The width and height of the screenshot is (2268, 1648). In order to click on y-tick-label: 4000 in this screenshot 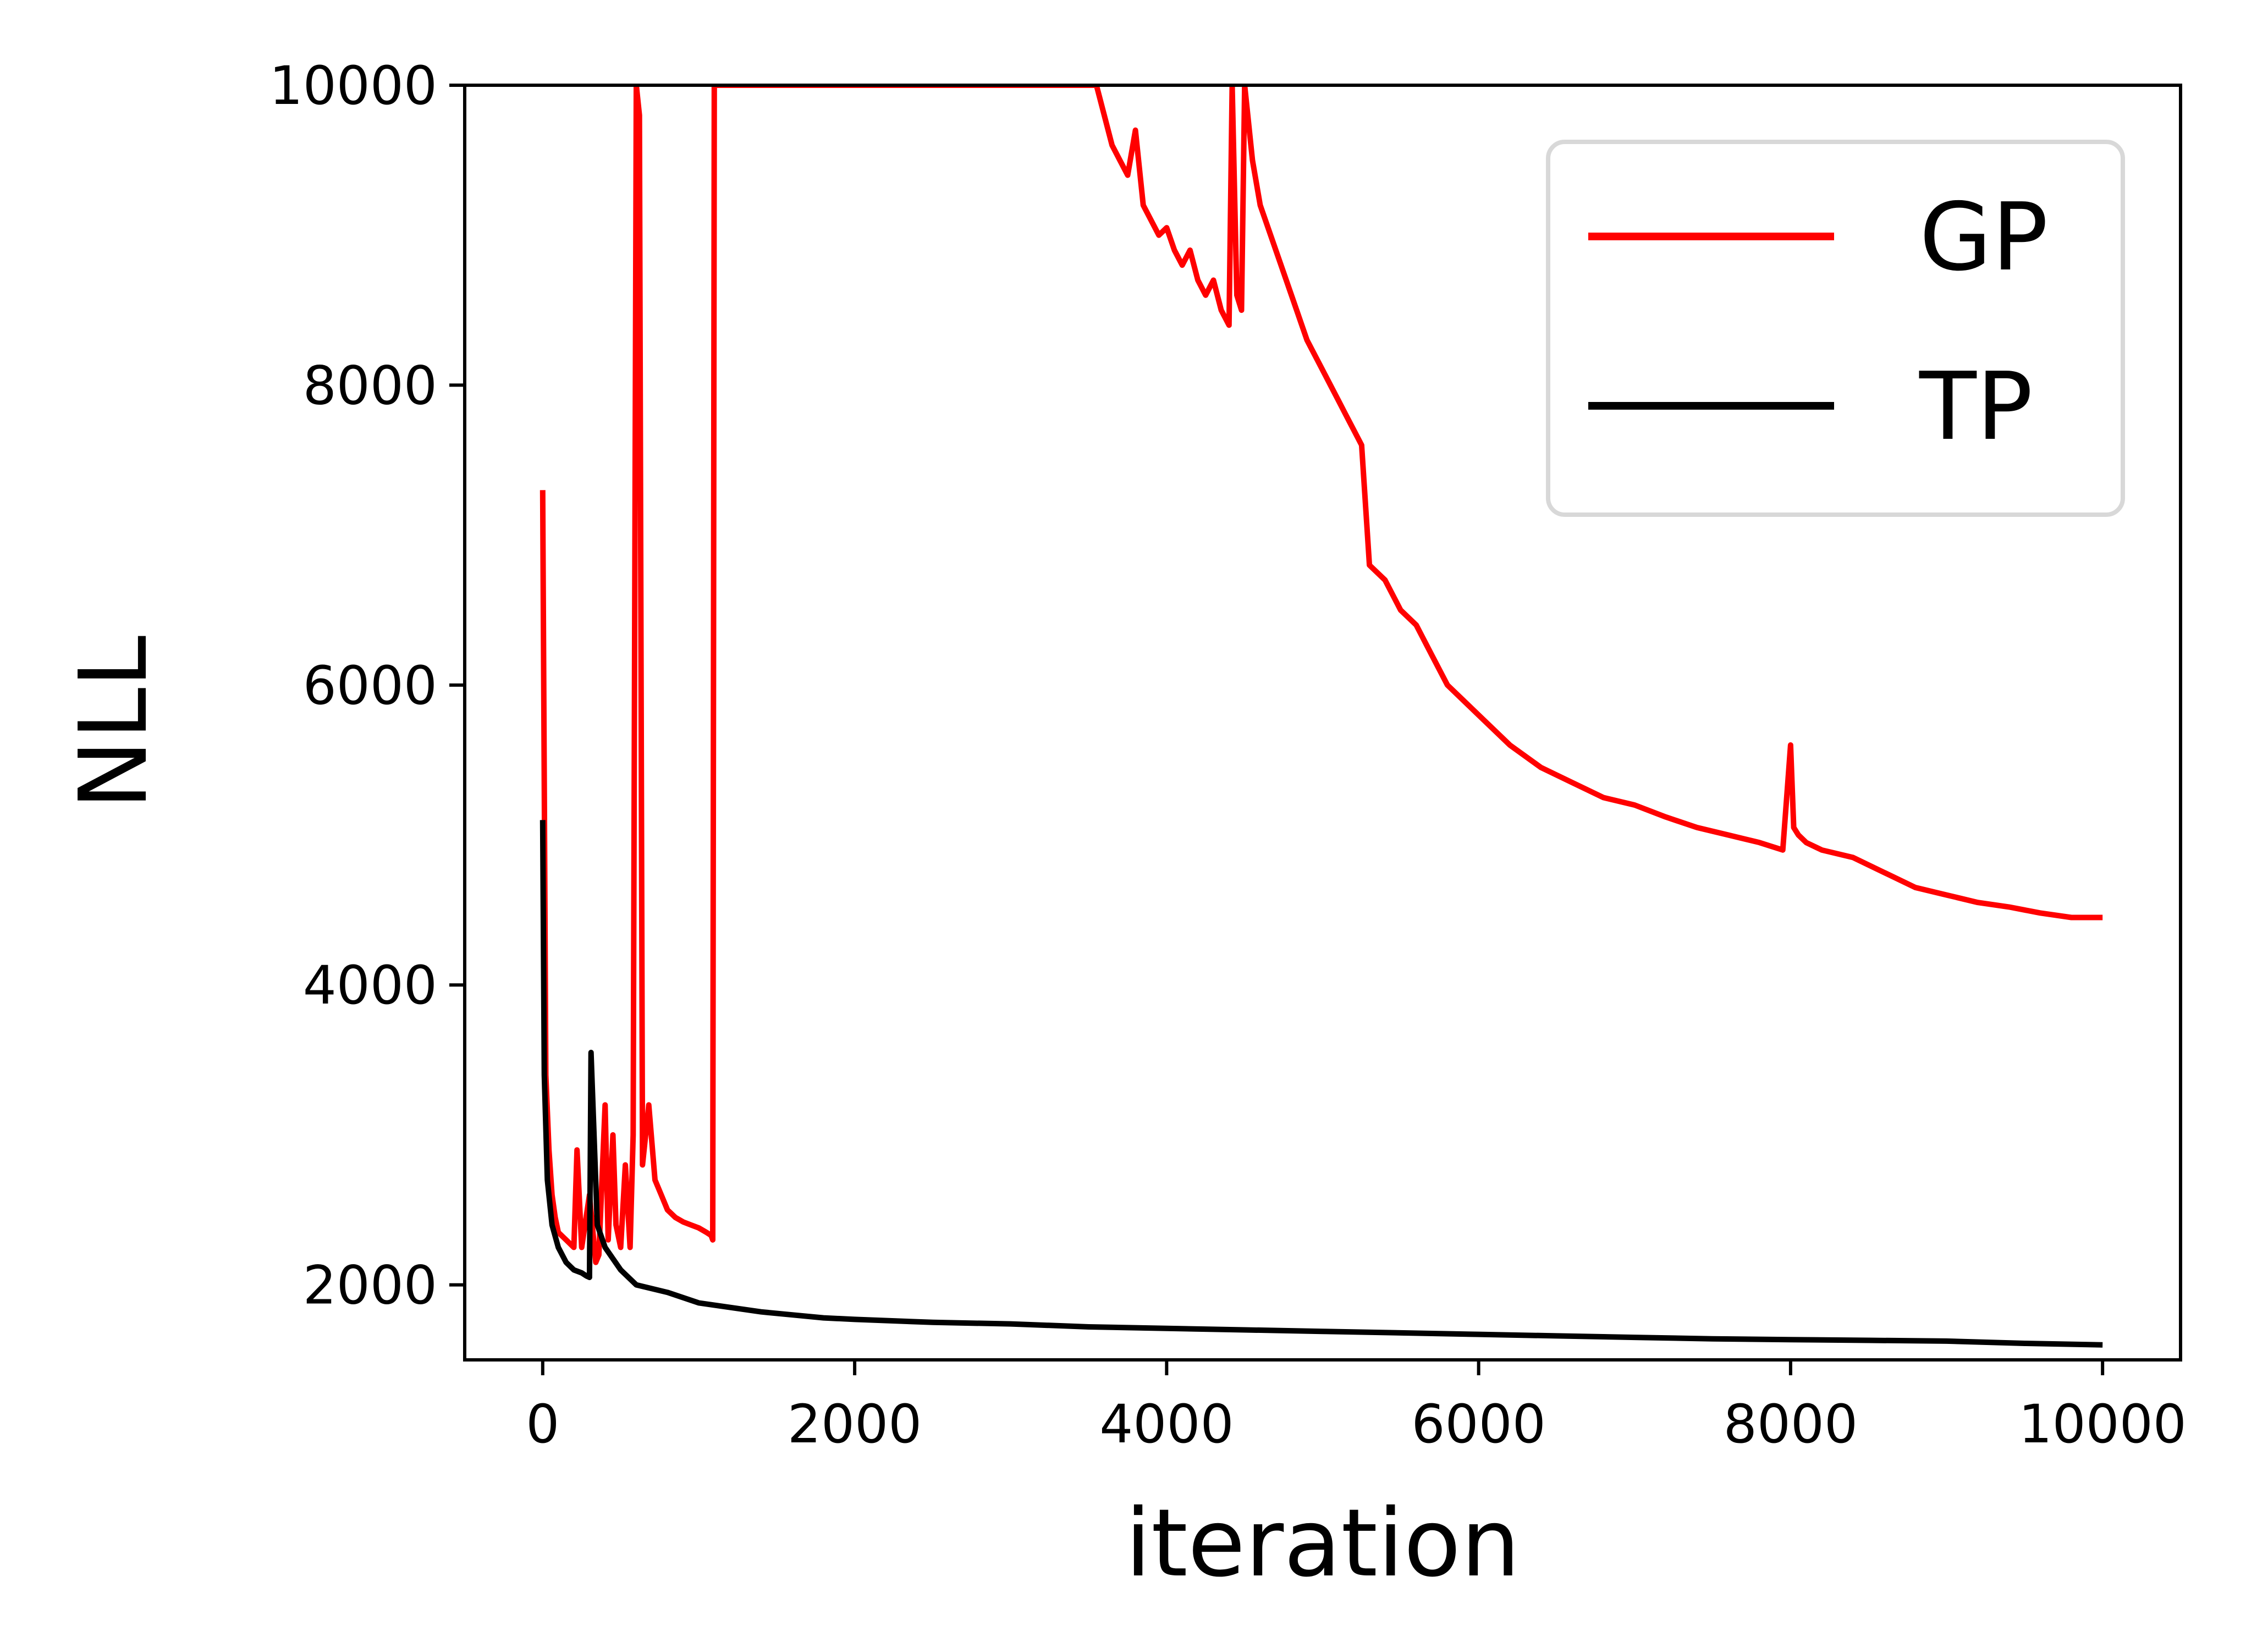, I will do `click(370, 985)`.